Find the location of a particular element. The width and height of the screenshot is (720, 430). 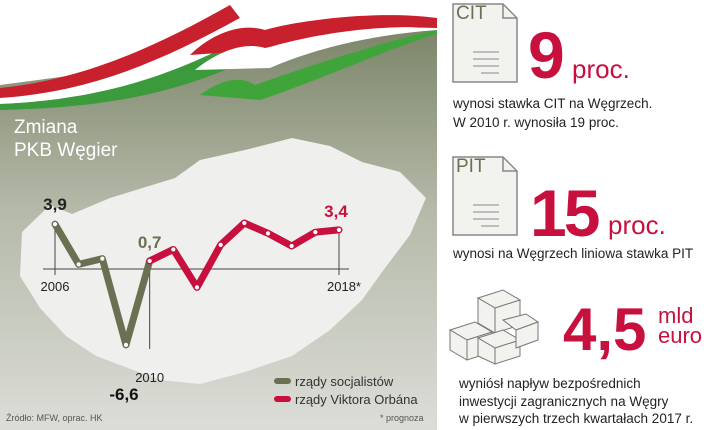

legend-item-socialists: rządy socjalistów is located at coordinates (346, 381).